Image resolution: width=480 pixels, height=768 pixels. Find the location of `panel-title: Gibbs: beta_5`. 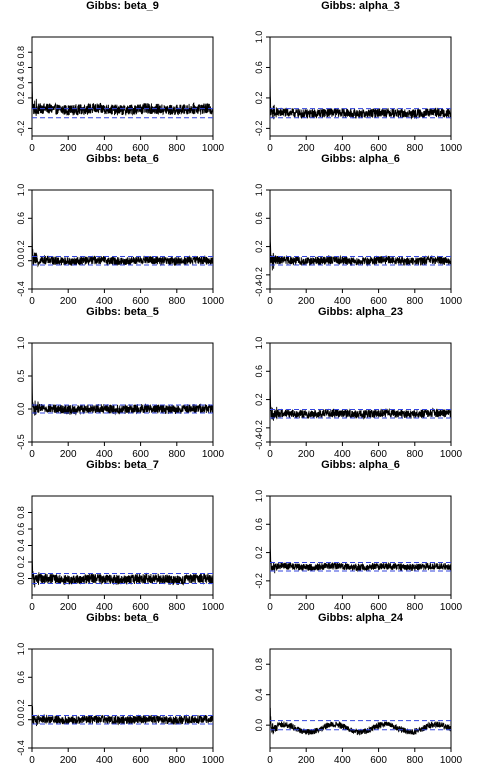

panel-title: Gibbs: beta_5 is located at coordinates (122, 312).